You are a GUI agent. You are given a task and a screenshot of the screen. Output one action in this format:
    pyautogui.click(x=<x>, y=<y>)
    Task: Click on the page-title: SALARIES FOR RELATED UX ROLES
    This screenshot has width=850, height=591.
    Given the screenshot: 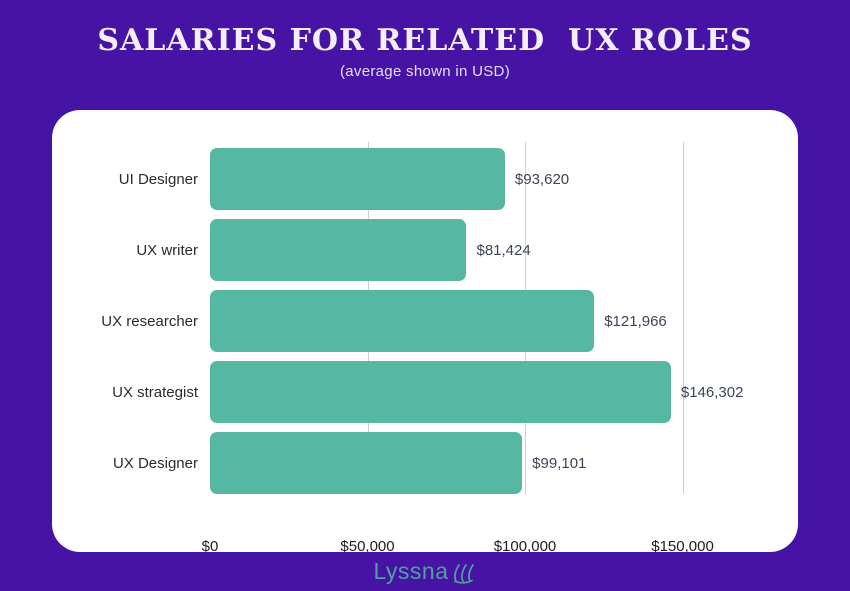 What is the action you would take?
    pyautogui.click(x=425, y=40)
    